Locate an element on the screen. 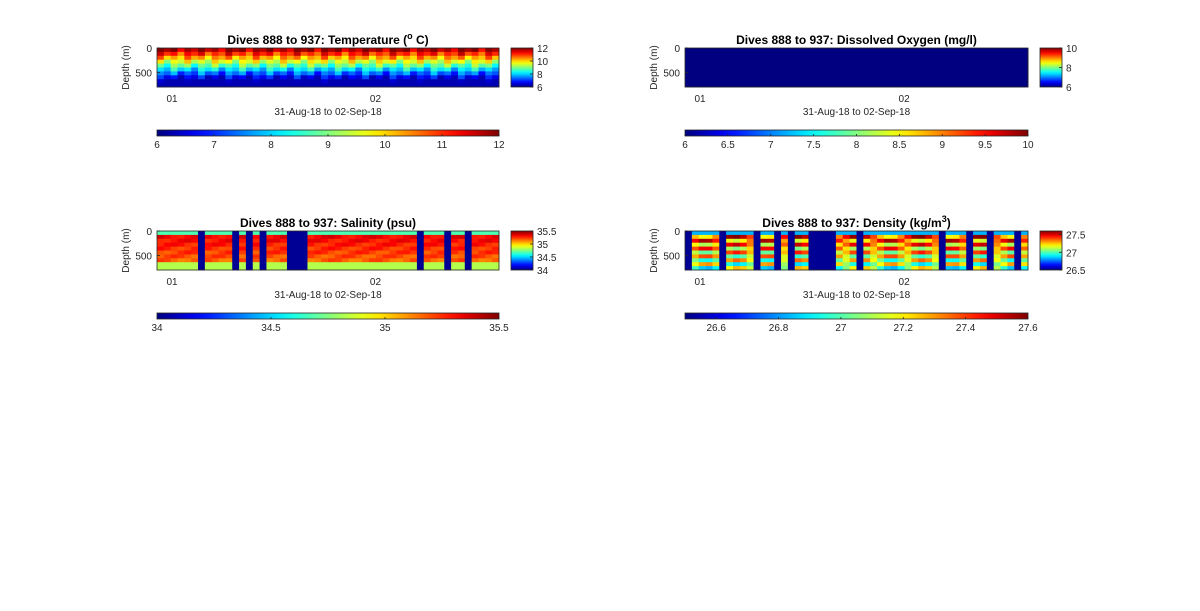  hcolorbar-tick-label: 34 is located at coordinates (157, 328).